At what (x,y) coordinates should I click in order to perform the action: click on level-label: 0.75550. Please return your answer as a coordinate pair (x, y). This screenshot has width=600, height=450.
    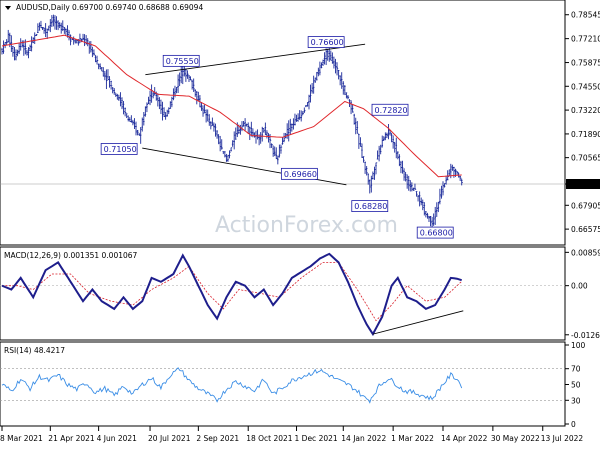
    Looking at the image, I should click on (182, 61).